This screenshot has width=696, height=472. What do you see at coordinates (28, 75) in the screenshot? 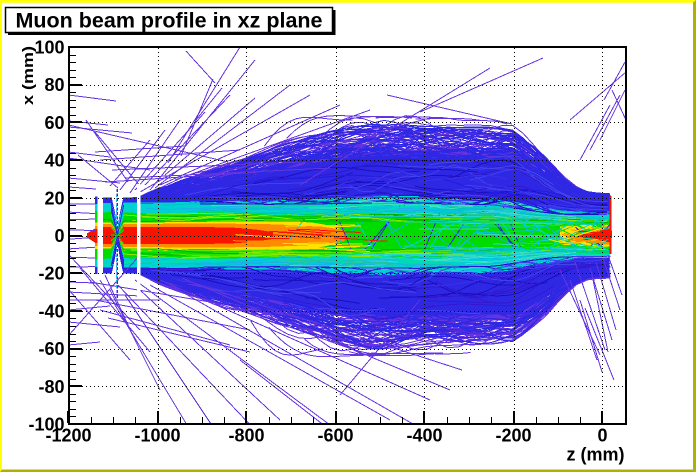
I see `svg-text: x (mm)` at bounding box center [28, 75].